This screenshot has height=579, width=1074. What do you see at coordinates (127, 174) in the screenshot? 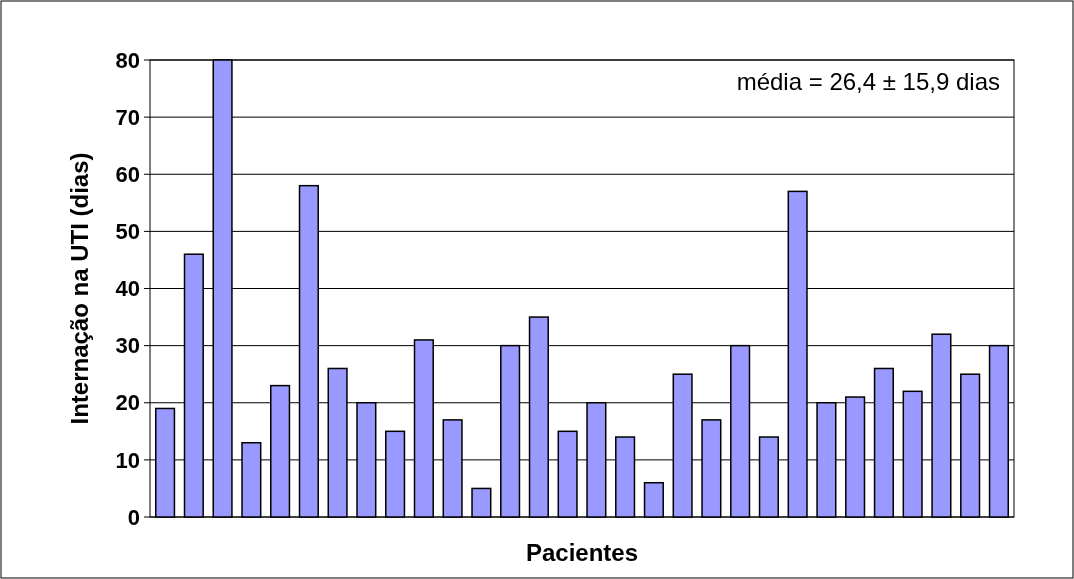
I see `y-tick-label: 60` at bounding box center [127, 174].